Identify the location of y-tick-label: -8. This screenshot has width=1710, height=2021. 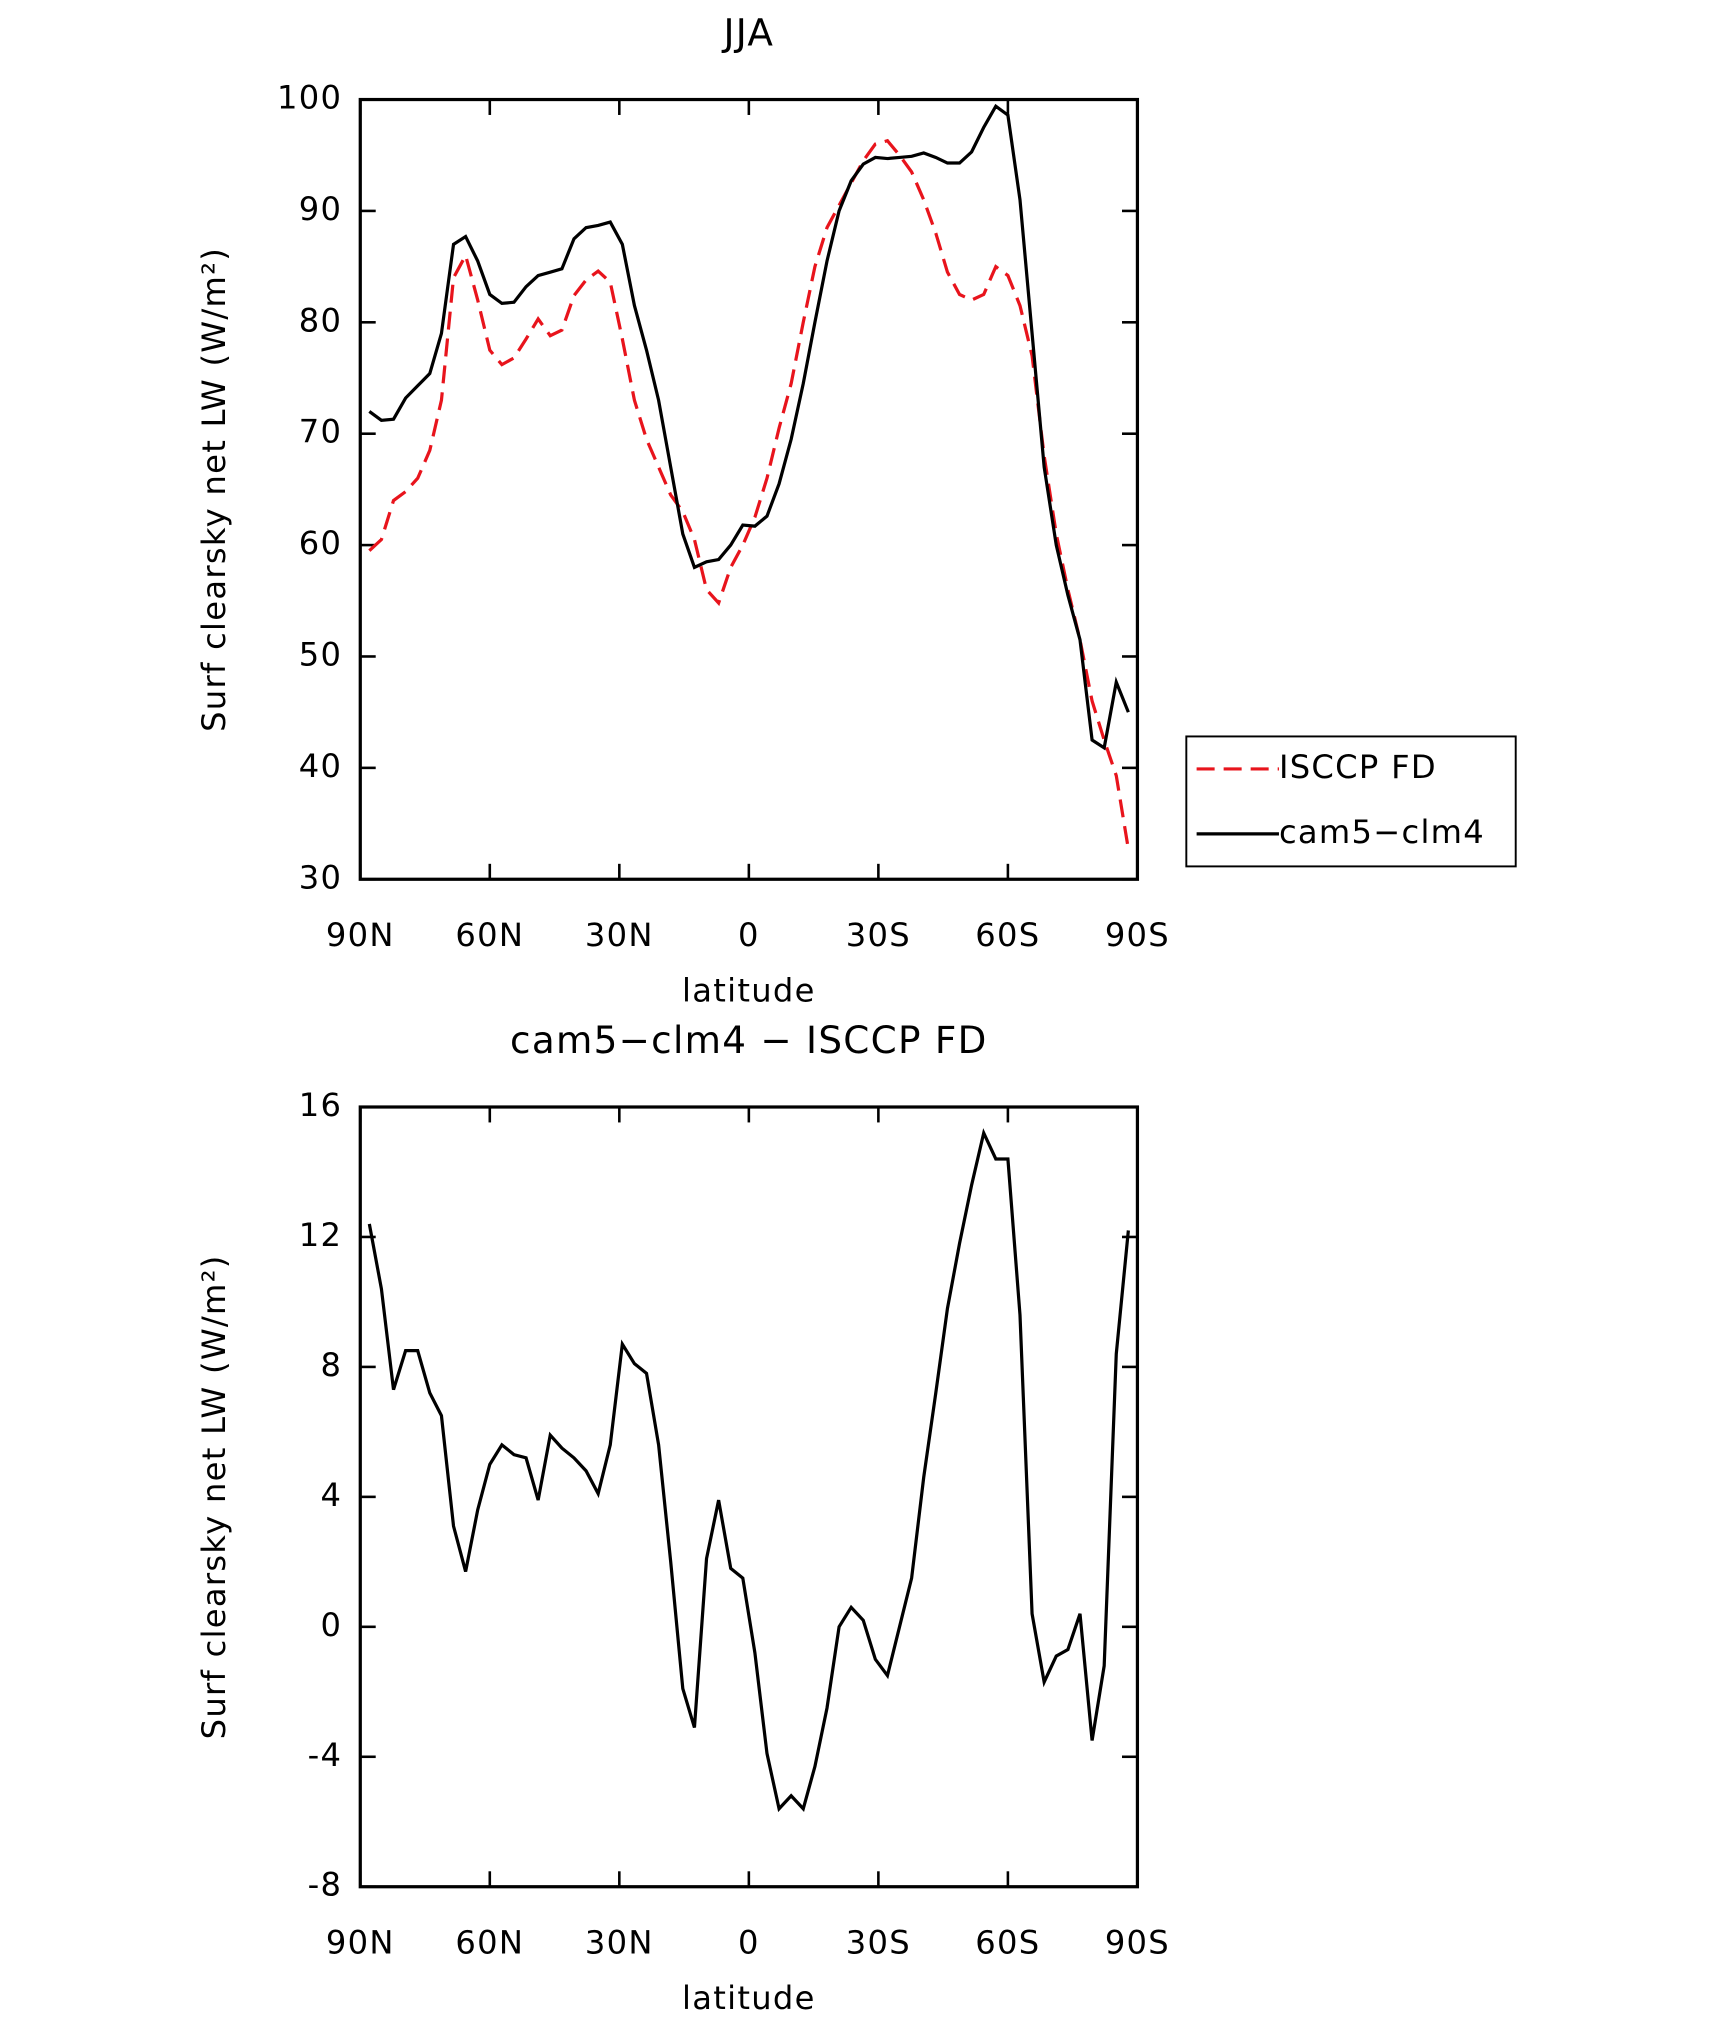
(325, 1885).